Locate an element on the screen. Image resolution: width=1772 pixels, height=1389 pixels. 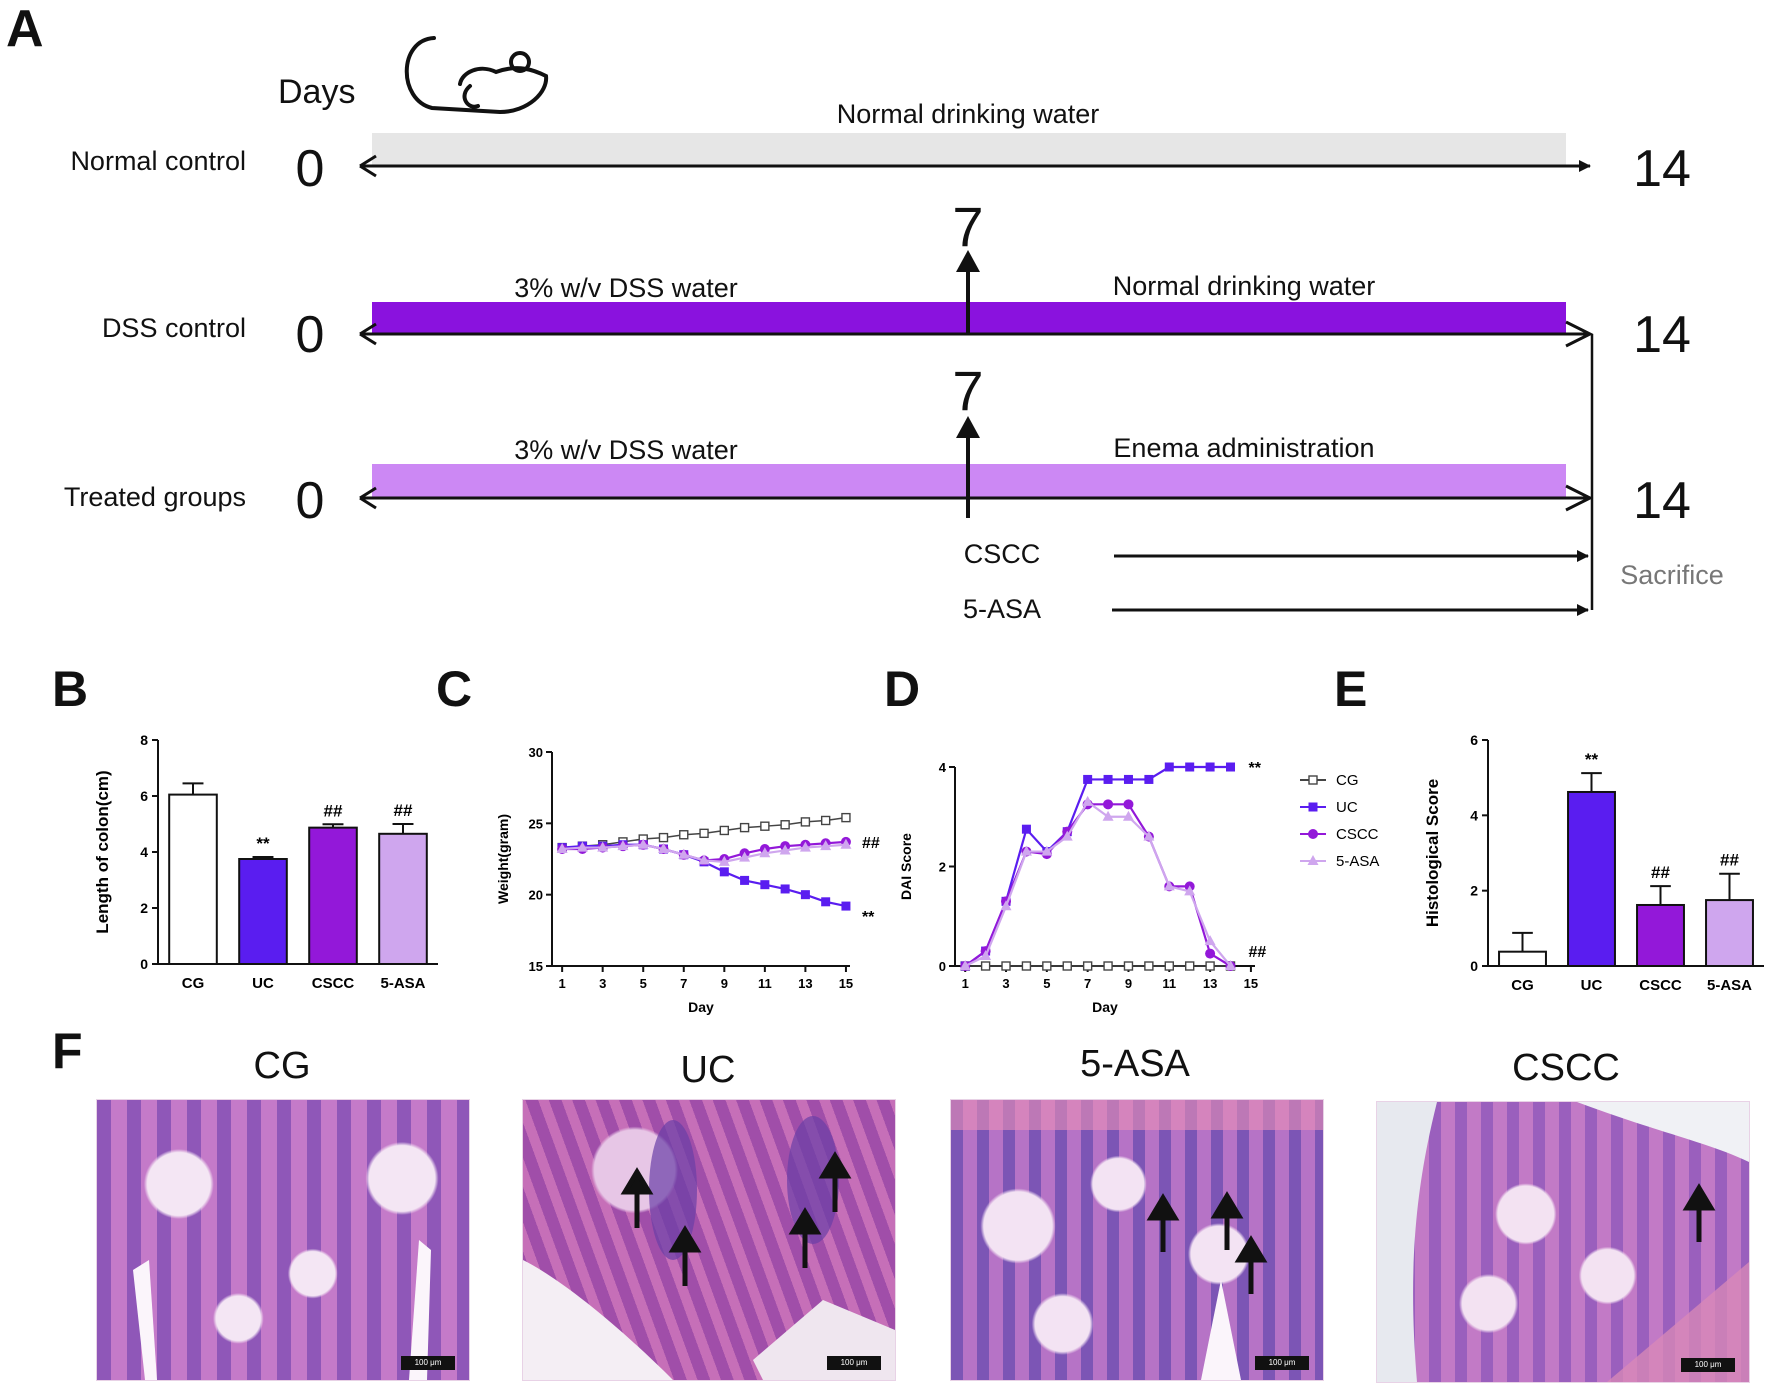
bar-uc is located at coordinates (1591, 878).